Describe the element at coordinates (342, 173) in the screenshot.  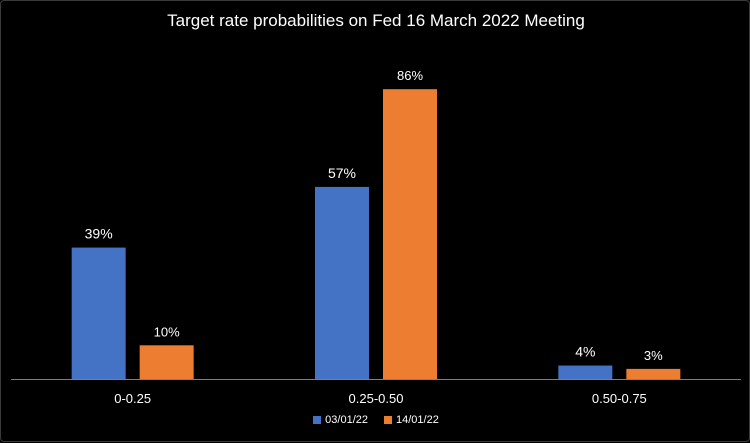
I see `data-label-1-2: 57%` at that location.